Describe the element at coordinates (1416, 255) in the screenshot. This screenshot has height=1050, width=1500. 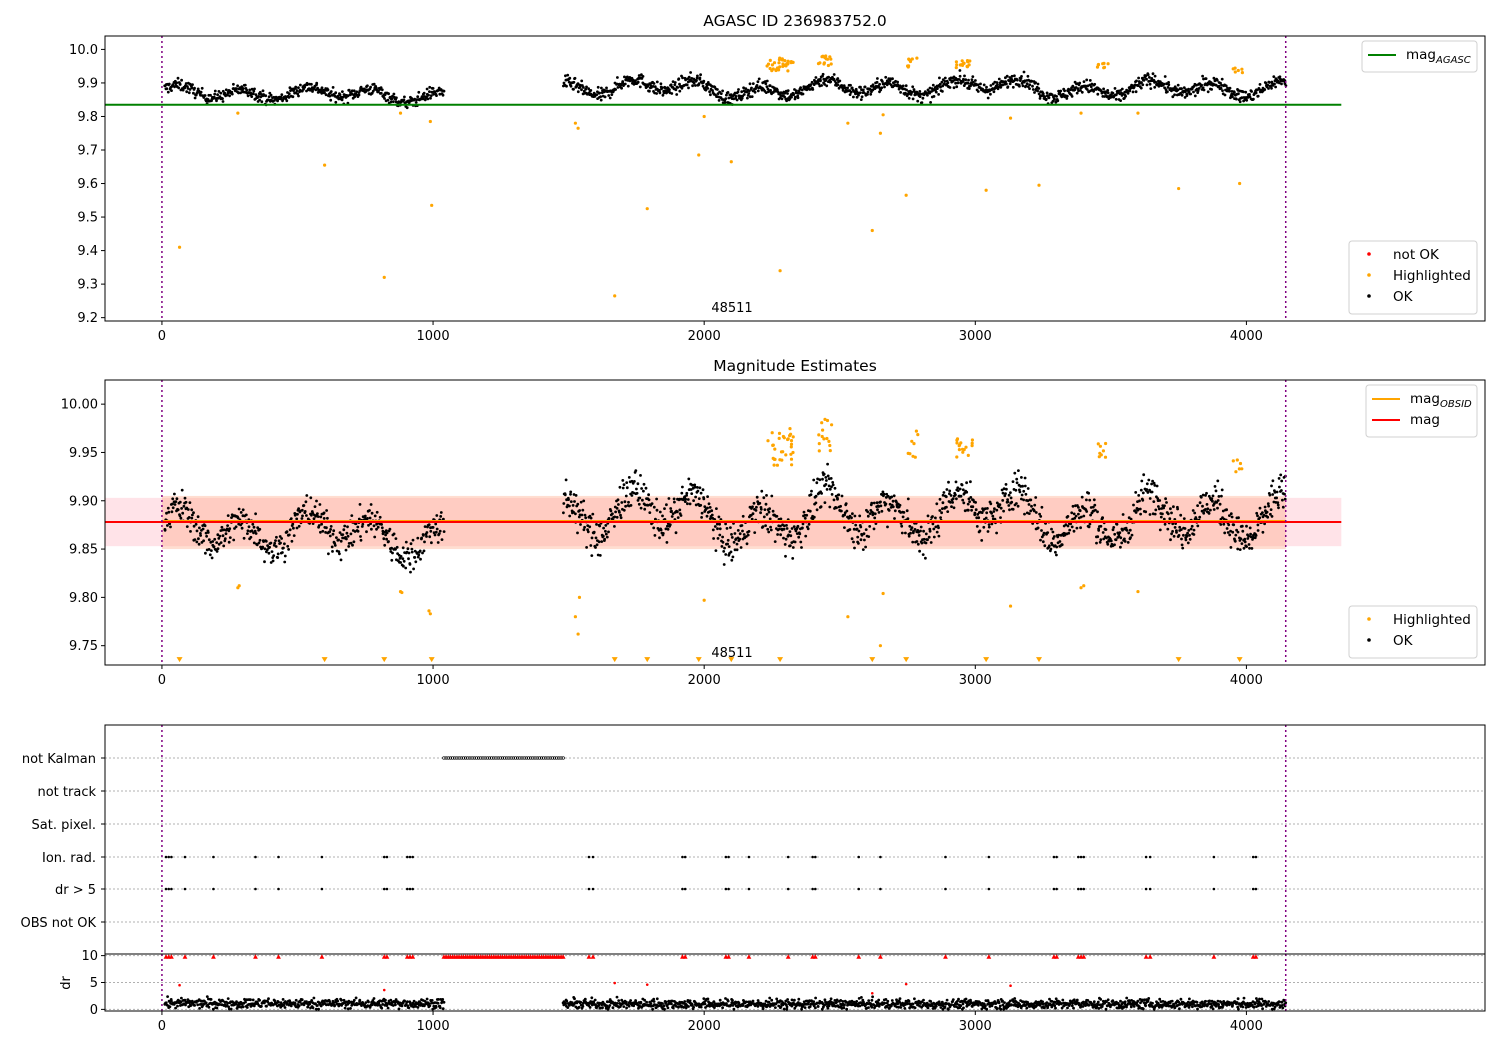
I see `legend-label: not OK` at that location.